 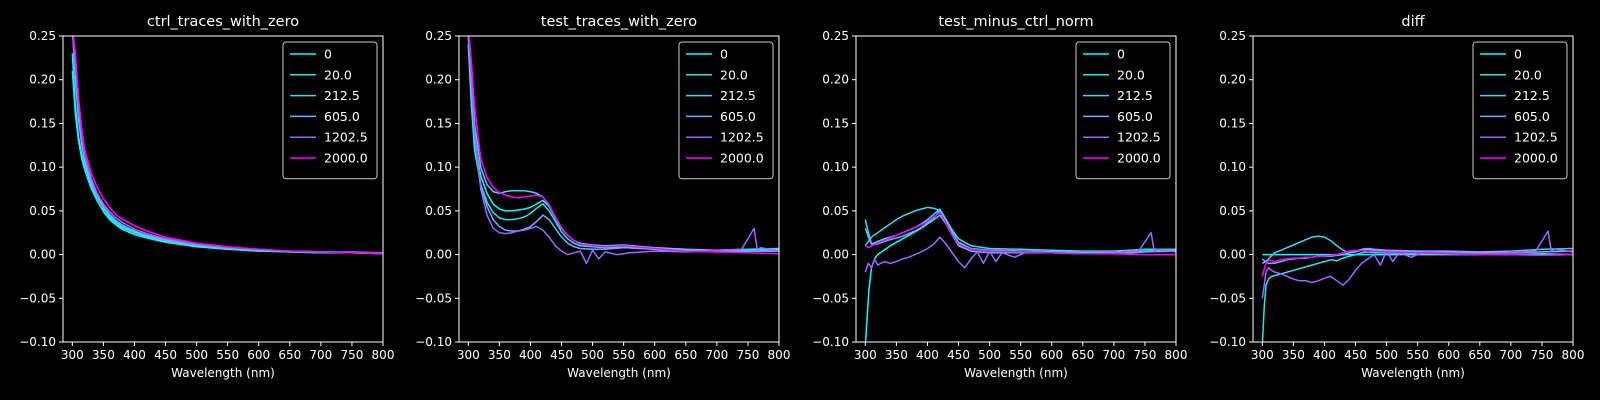 I want to click on chart-title: ctrl_traces_with_zero, so click(x=223, y=22).